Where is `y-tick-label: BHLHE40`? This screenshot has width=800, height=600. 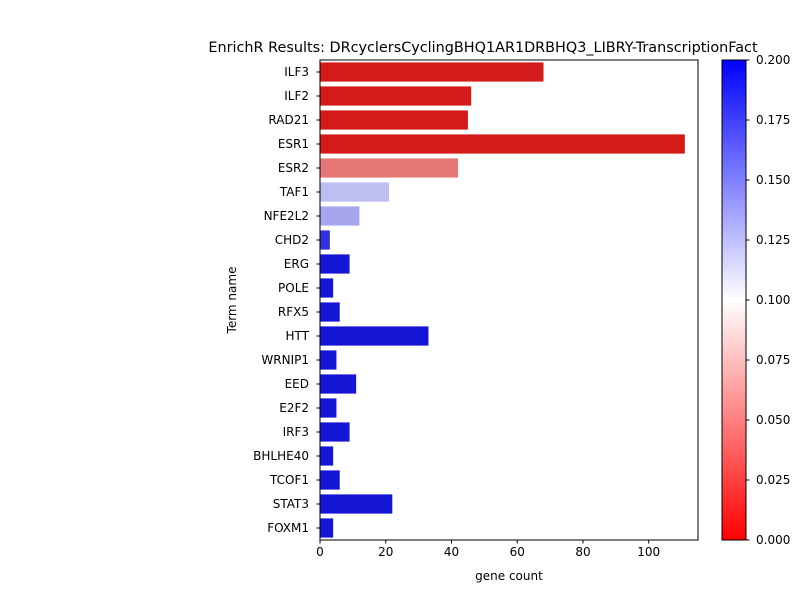 y-tick-label: BHLHE40 is located at coordinates (281, 456).